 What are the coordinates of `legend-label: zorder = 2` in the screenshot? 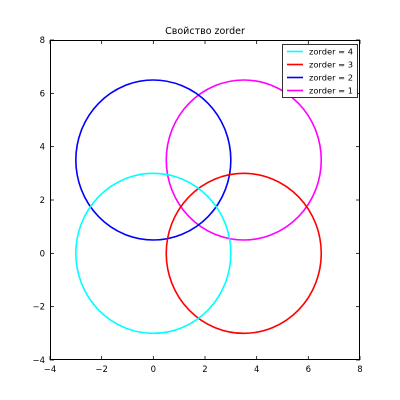 It's located at (331, 78).